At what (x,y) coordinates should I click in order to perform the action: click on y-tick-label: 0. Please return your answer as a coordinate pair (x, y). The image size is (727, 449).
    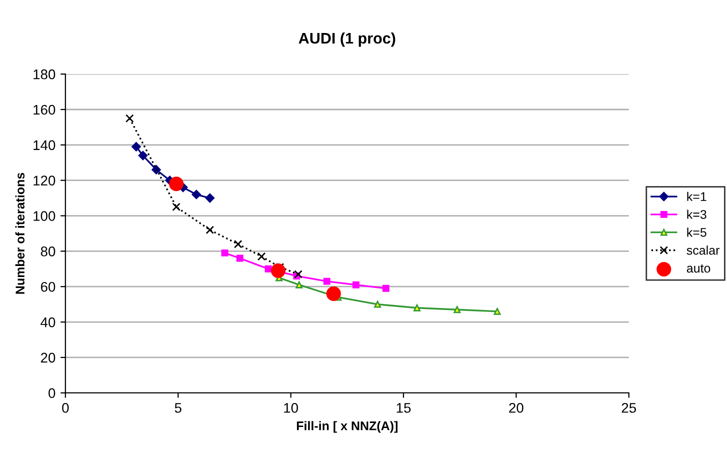
    Looking at the image, I should click on (52, 393).